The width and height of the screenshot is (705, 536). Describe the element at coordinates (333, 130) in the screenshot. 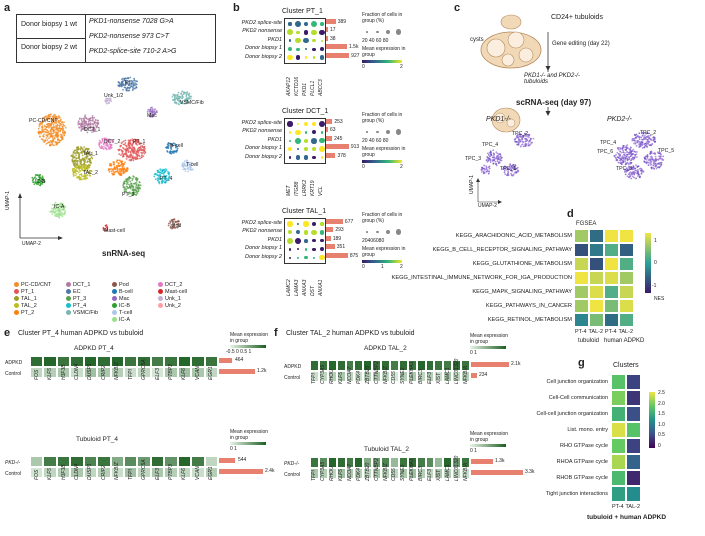

I see `dotplot-count: 63` at that location.